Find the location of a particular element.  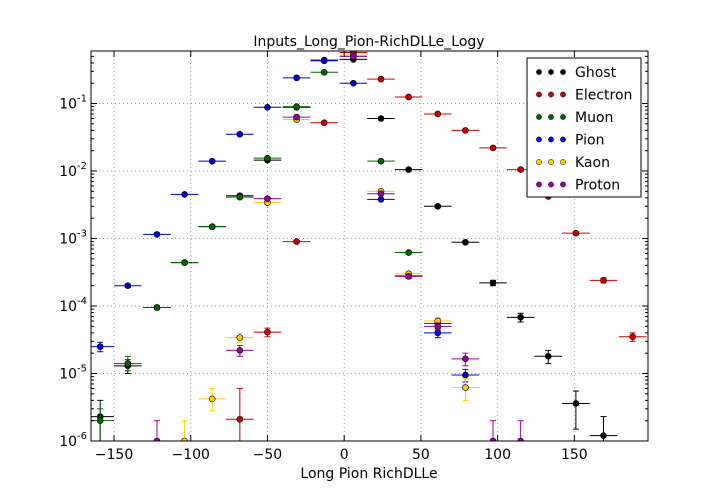

legend-label: Pion is located at coordinates (589, 141).